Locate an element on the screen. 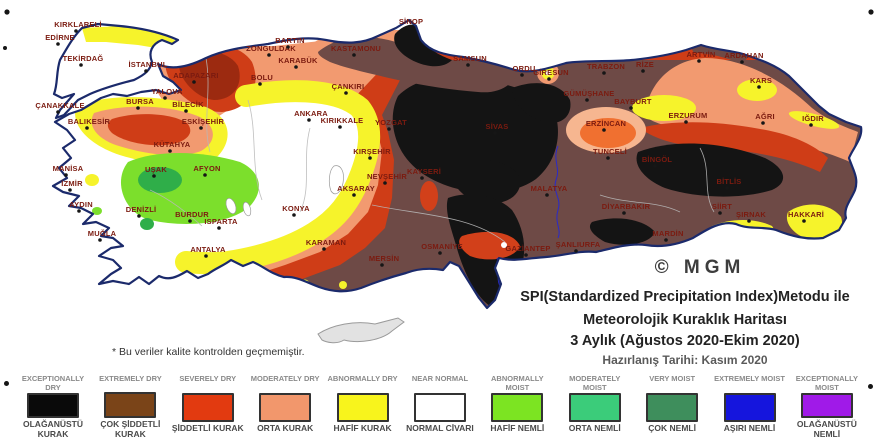  region-black-east is located at coordinates (710, 170).